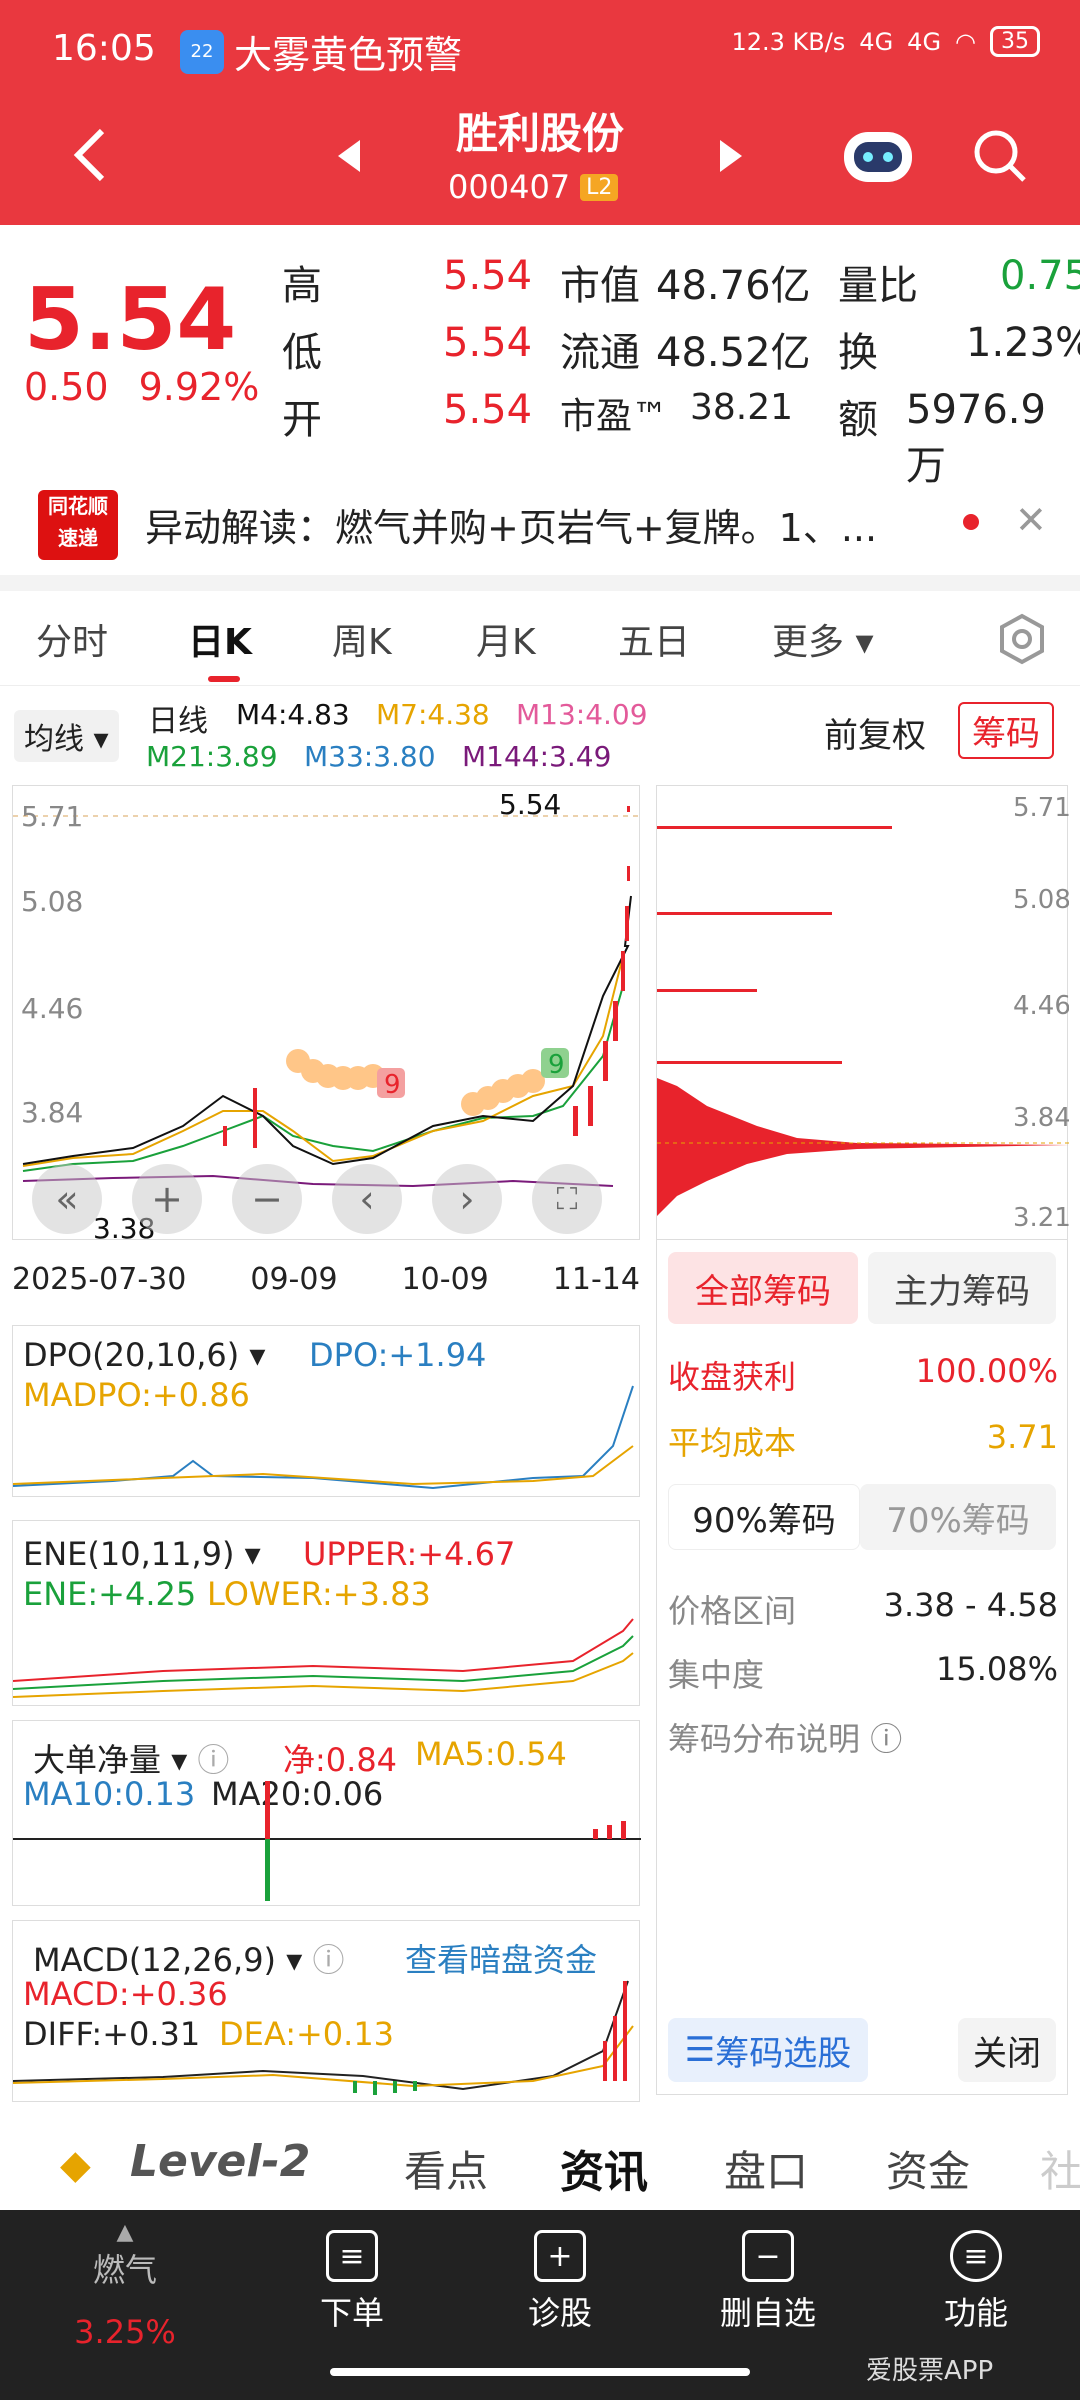 The image size is (1080, 2400). Describe the element at coordinates (220, 2161) in the screenshot. I see `tab-level2: Level-2` at that location.